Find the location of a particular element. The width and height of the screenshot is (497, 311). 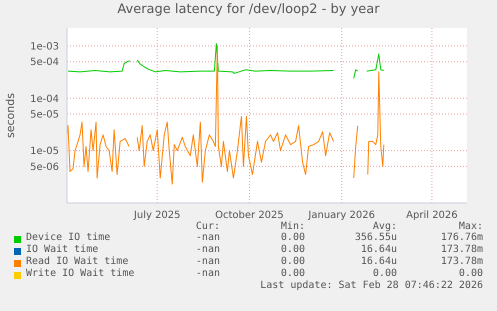

y-tick-label: 5e-05 is located at coordinates (44, 115).